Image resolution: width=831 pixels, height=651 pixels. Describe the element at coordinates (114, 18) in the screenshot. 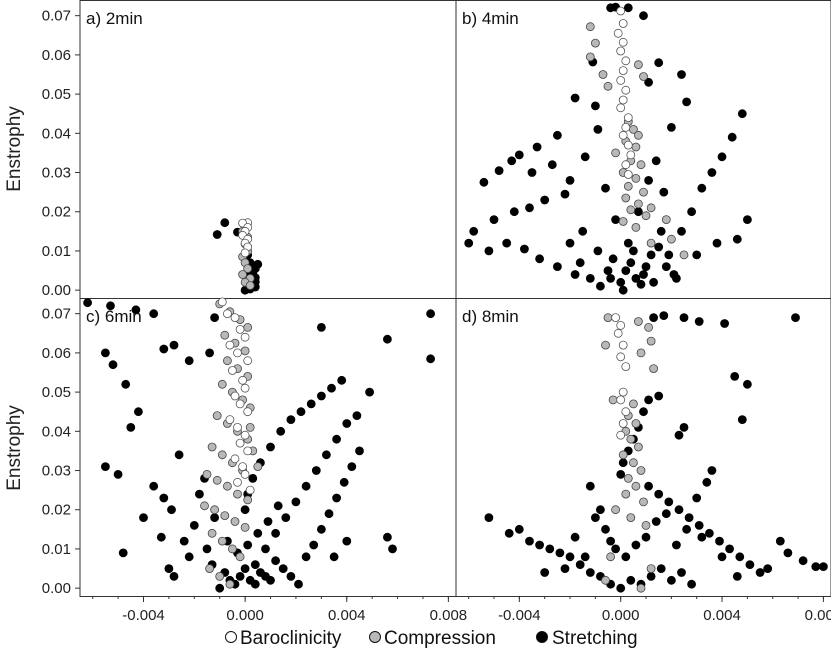

I see `panel-label: a) 2min` at that location.